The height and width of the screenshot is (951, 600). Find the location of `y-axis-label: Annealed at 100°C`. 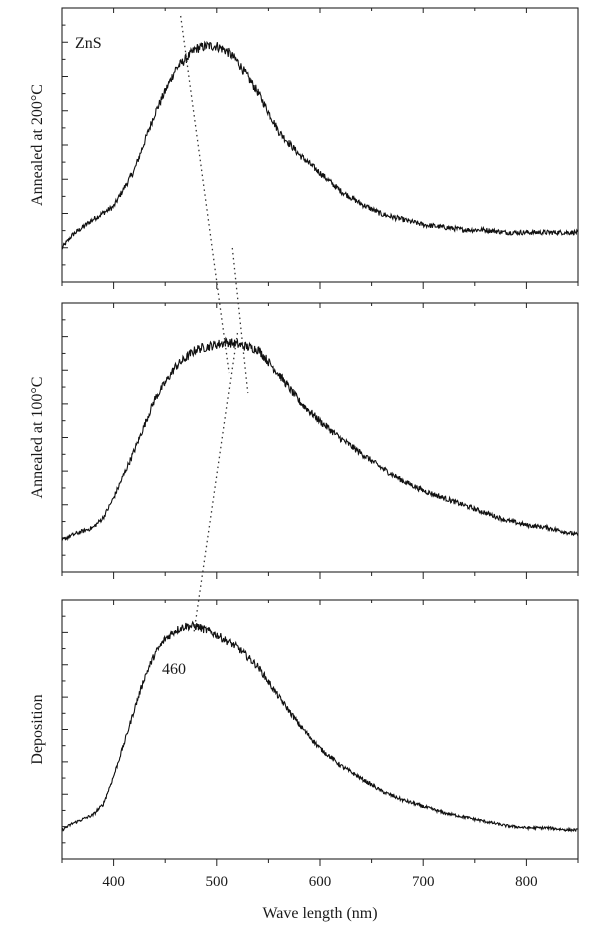

y-axis-label: Annealed at 100°C is located at coordinates (37, 438).